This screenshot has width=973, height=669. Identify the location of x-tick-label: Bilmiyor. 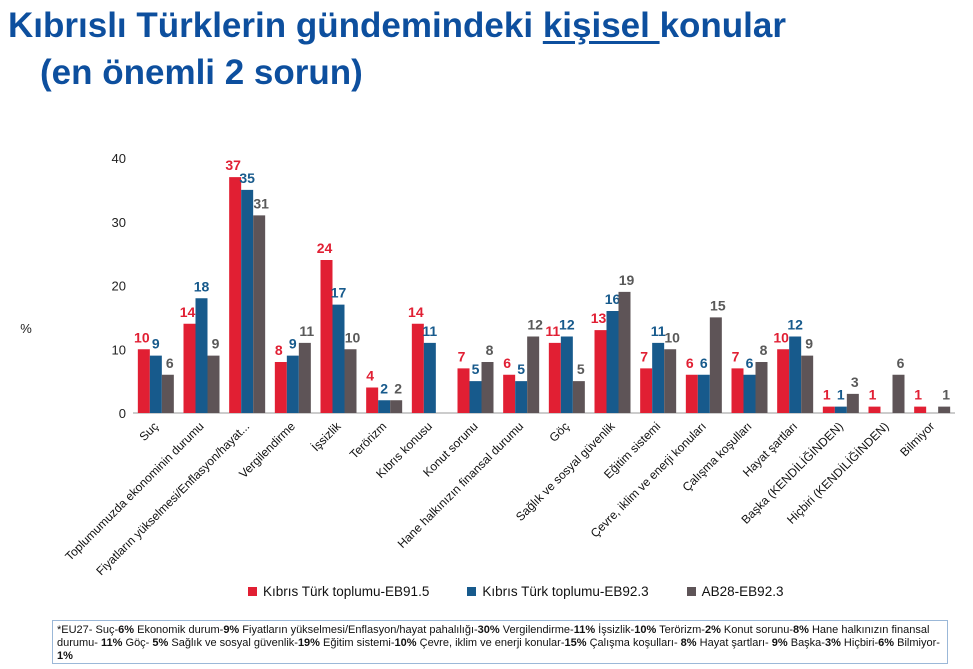
(917, 439).